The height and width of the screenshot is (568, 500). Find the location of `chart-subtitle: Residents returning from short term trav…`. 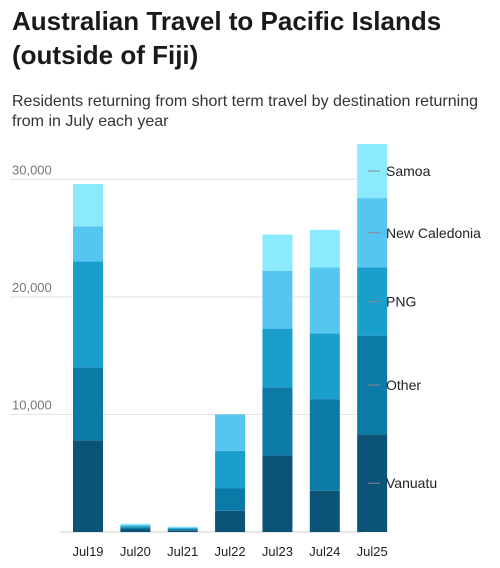

chart-subtitle: Residents returning from short term trav… is located at coordinates (245, 111).